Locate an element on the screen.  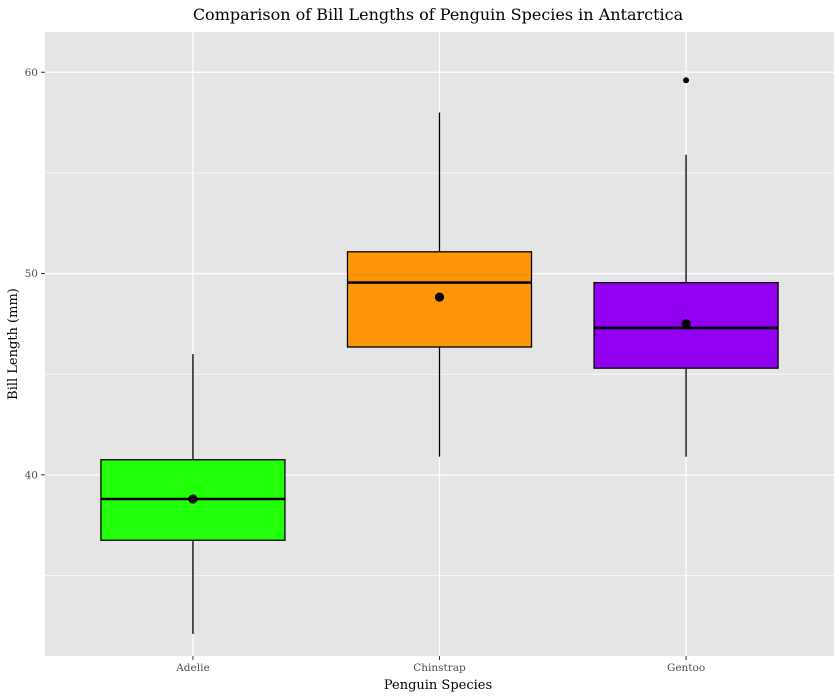
box-adelie is located at coordinates (193, 494).